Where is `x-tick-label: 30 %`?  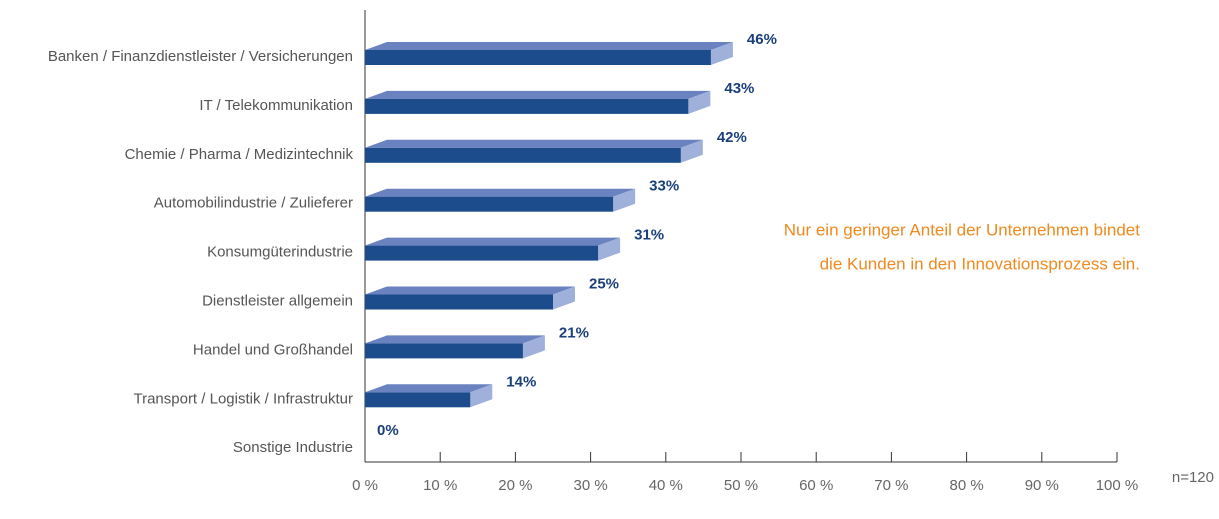 x-tick-label: 30 % is located at coordinates (590, 485).